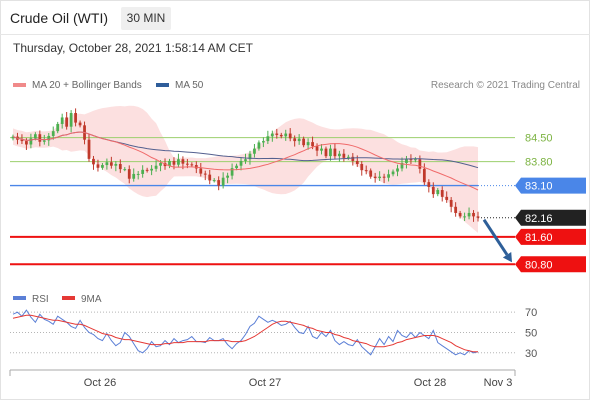 The width and height of the screenshot is (590, 400). Describe the element at coordinates (531, 354) in the screenshot. I see `rsi-tick-30: 30` at that location.